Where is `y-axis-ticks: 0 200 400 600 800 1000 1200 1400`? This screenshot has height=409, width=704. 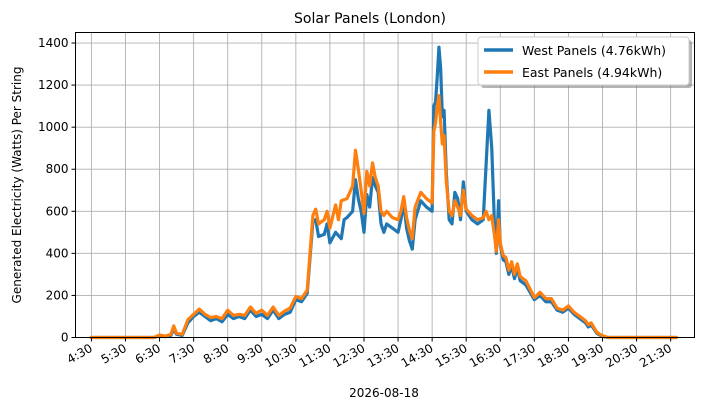
y-axis-ticks: 0 200 400 600 800 1000 1200 1400 is located at coordinates (57, 190).